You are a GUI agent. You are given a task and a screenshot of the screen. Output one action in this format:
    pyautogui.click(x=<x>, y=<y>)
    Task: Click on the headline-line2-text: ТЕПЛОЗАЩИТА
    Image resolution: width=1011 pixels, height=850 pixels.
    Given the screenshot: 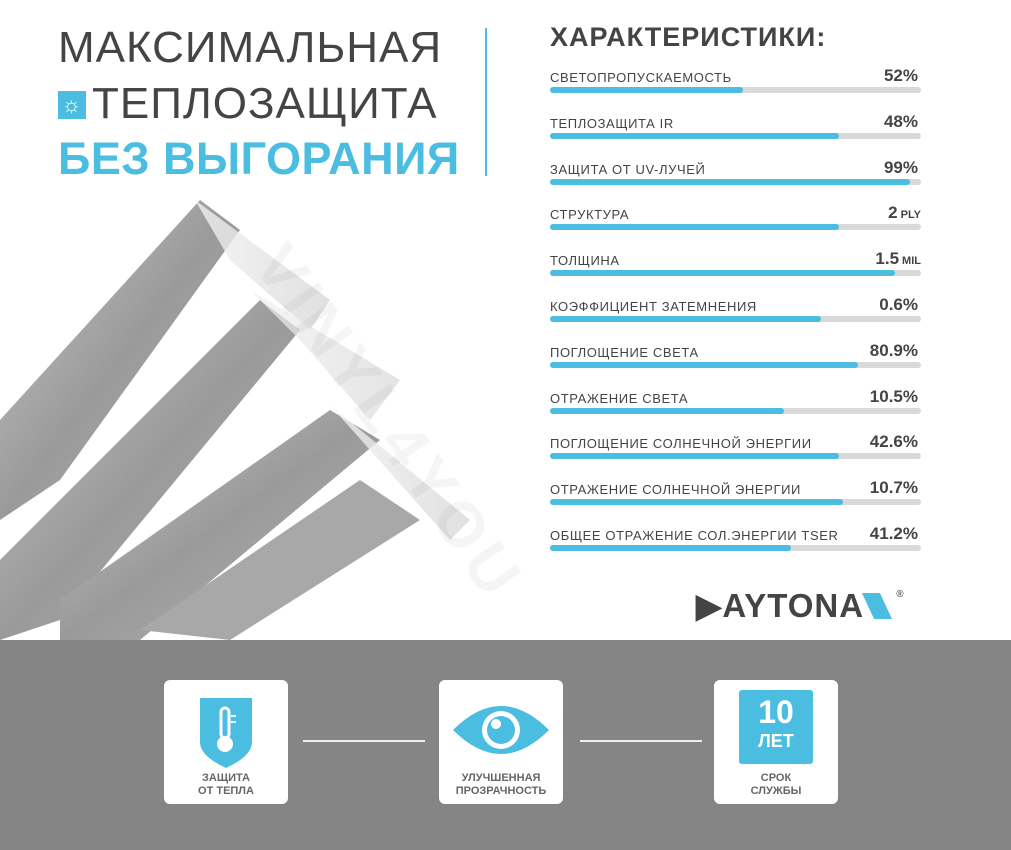 What is the action you would take?
    pyautogui.click(x=265, y=103)
    